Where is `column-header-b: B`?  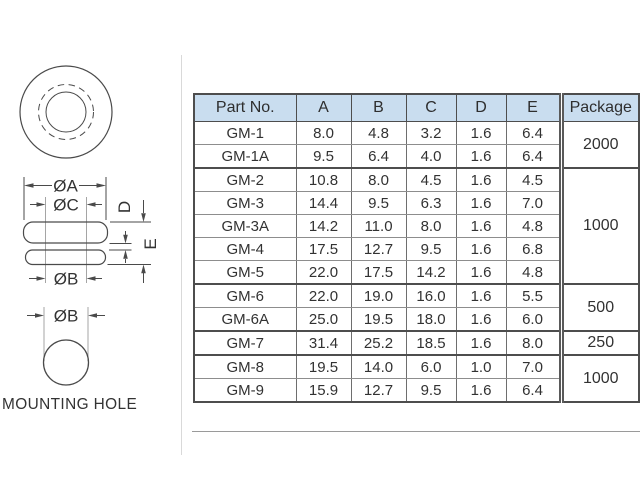 column-header-b: B is located at coordinates (378, 107).